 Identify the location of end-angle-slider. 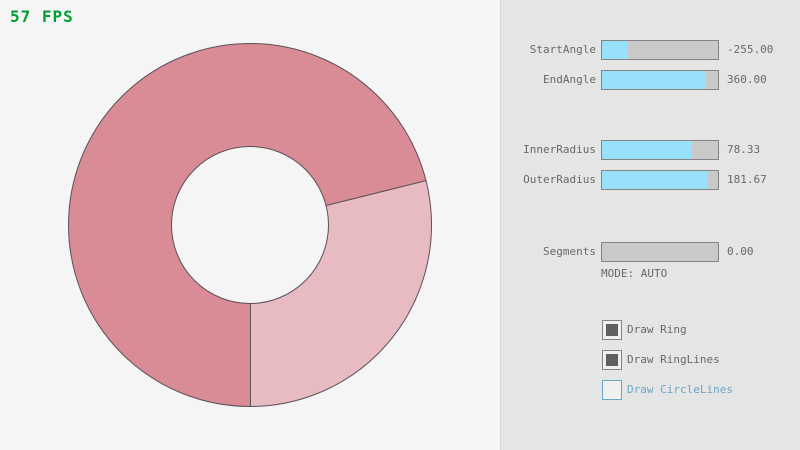
(660, 80).